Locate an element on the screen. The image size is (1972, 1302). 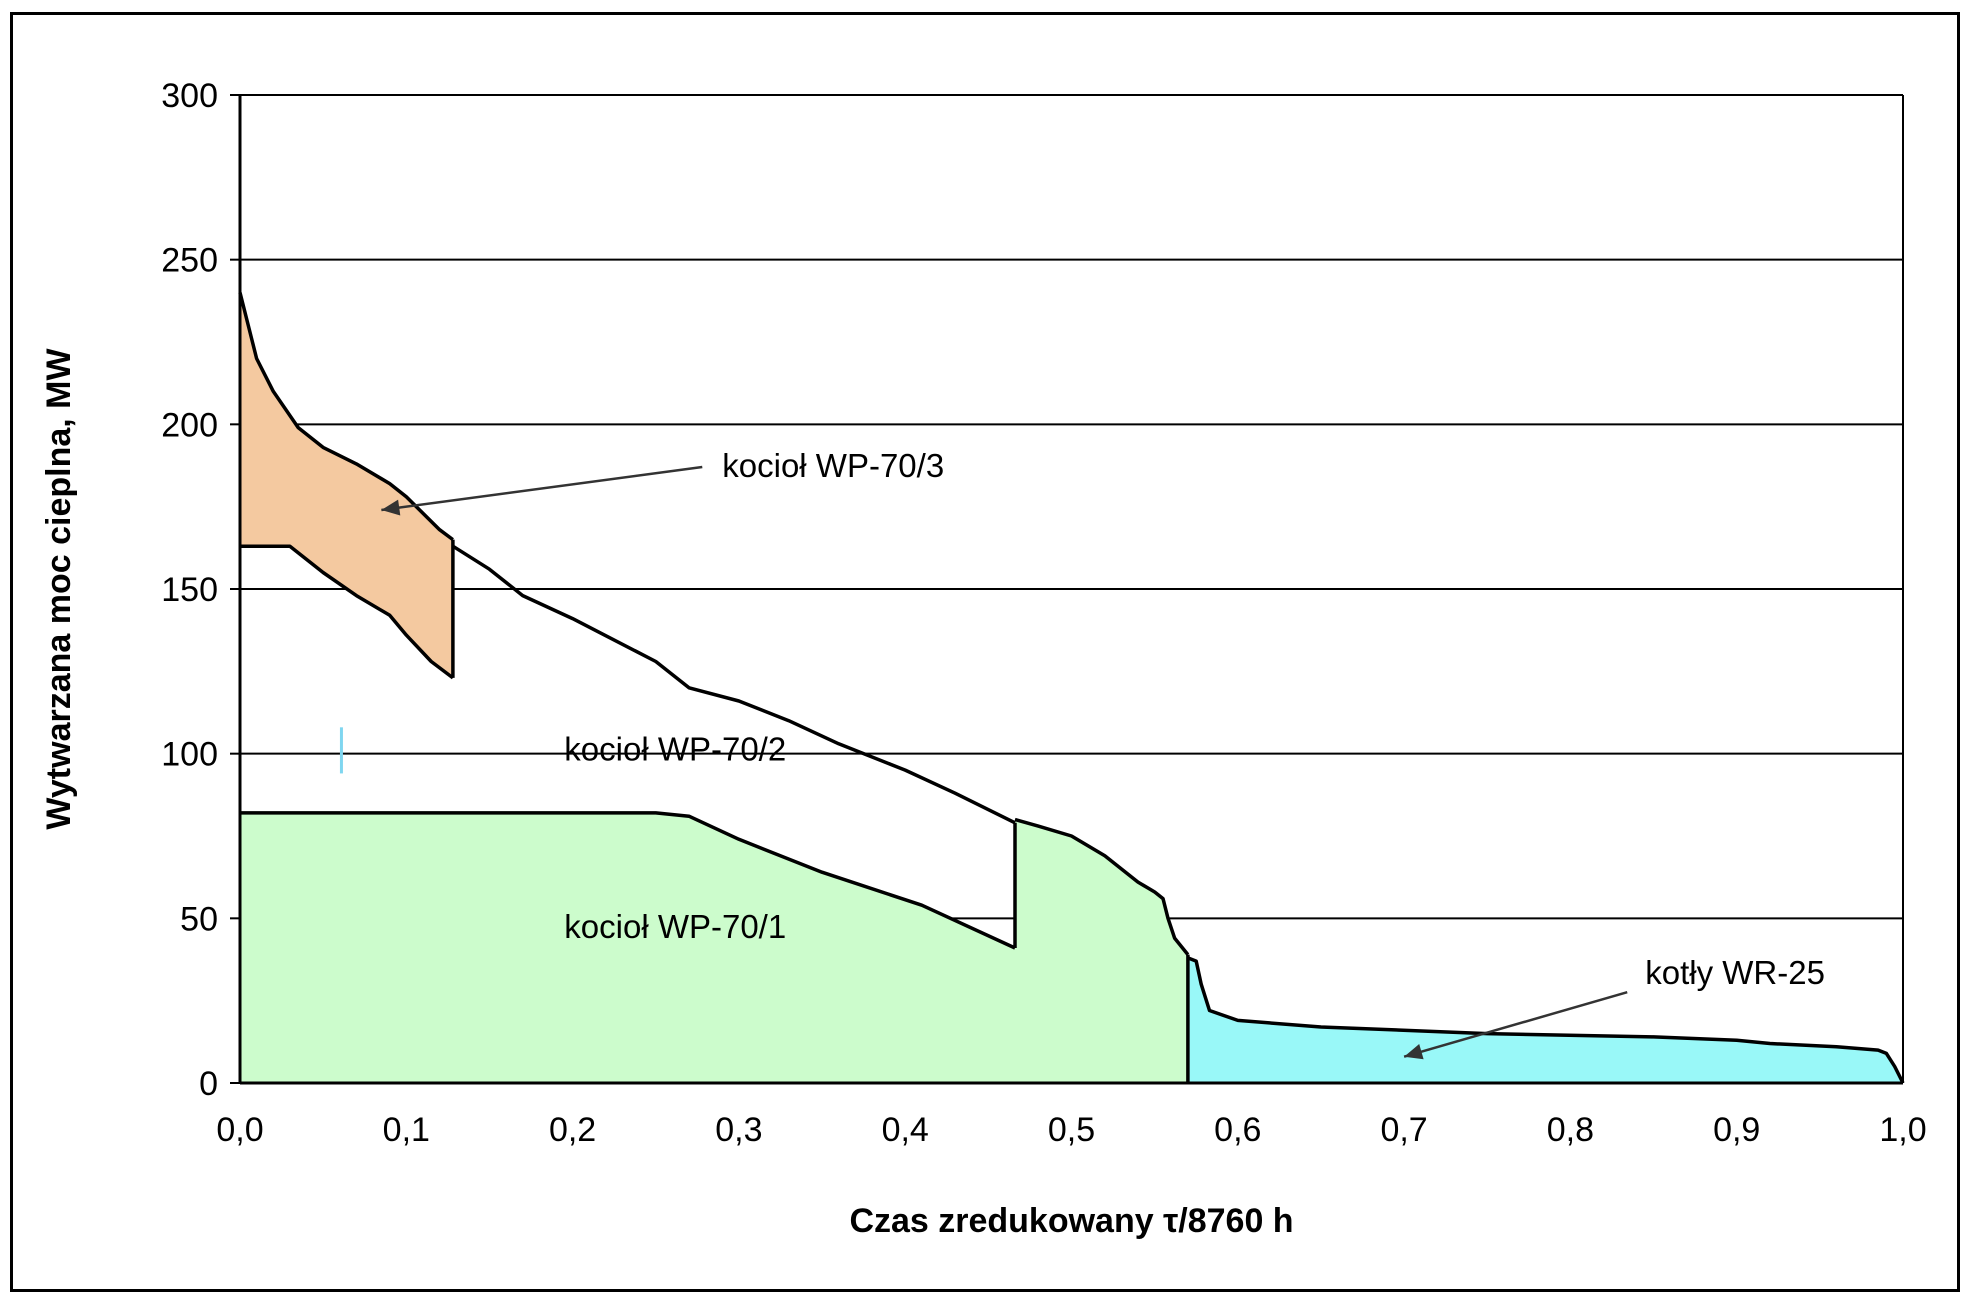
x-tick-label: 0,3 is located at coordinates (738, 1130).